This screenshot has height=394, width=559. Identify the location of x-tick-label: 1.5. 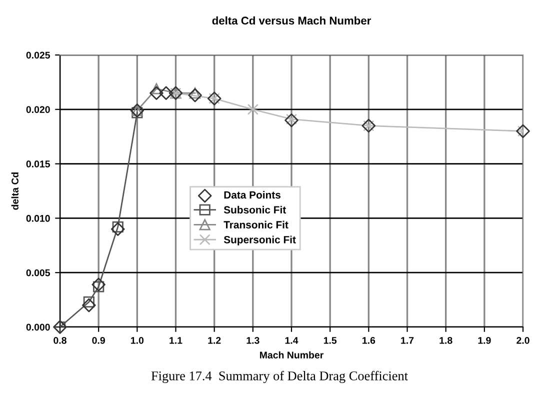
(330, 340).